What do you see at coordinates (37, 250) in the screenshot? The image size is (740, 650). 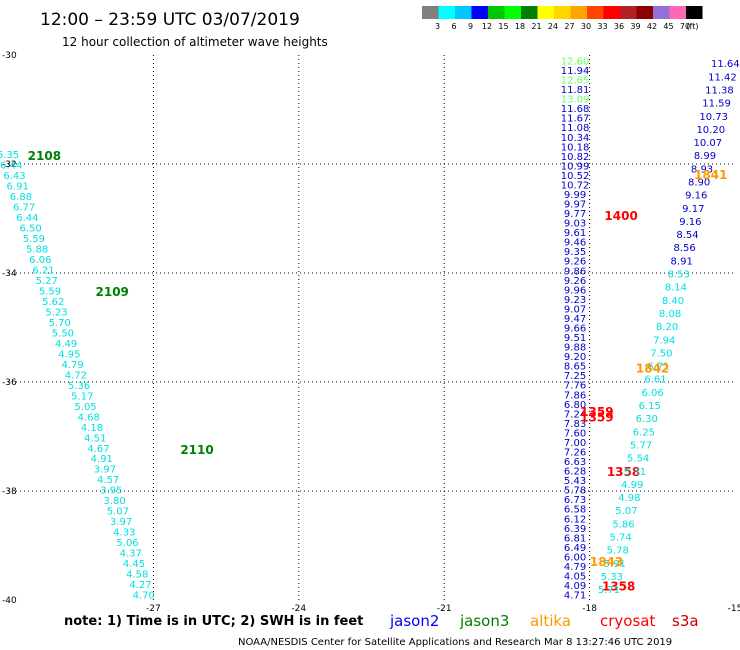 I see `wave-height-label: 5.88` at bounding box center [37, 250].